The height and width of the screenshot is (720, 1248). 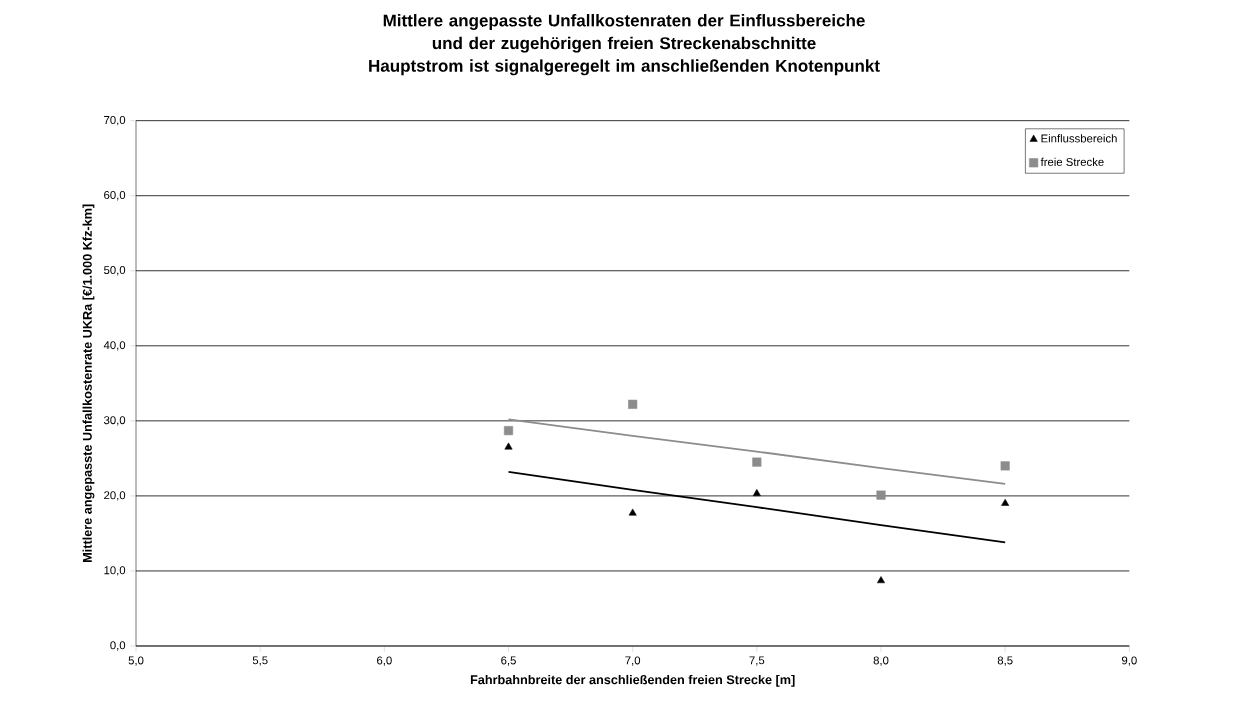 What do you see at coordinates (260, 661) in the screenshot?
I see `x-tick-label: 5,5` at bounding box center [260, 661].